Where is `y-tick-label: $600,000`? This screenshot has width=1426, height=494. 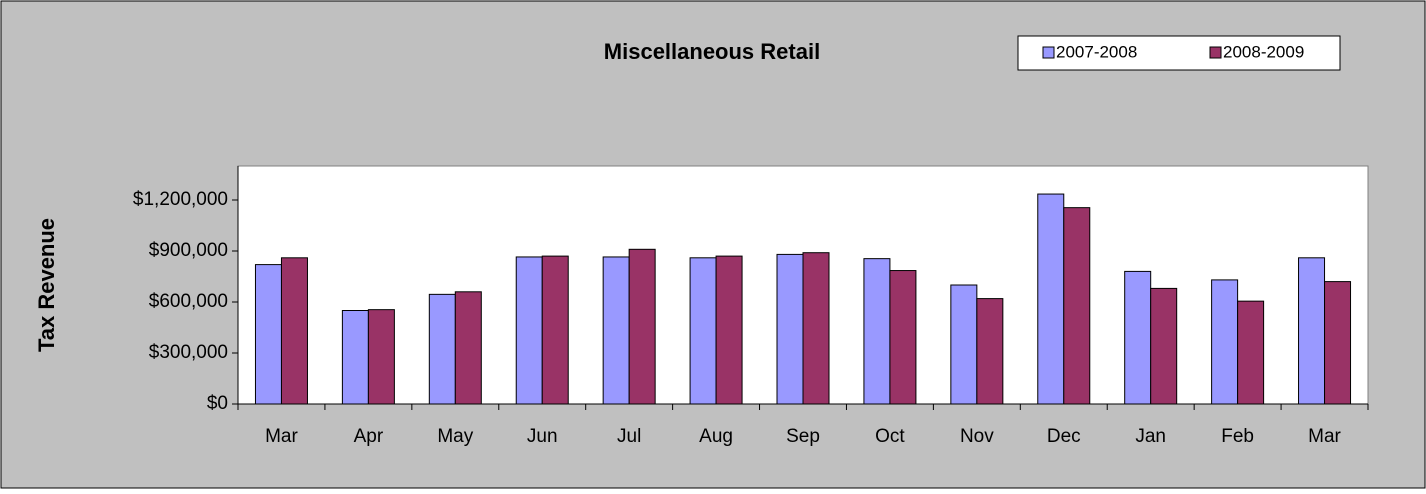
y-tick-label: $600,000 is located at coordinates (188, 301).